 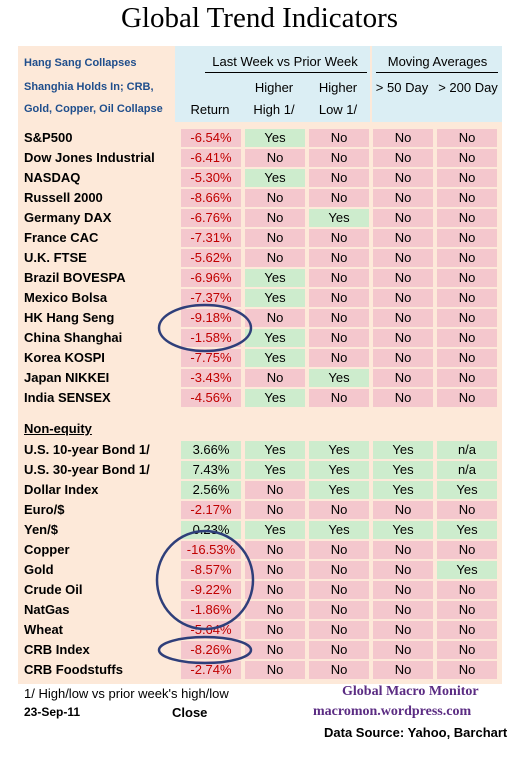 What do you see at coordinates (41, 529) in the screenshot?
I see `row-label: Yen/$` at bounding box center [41, 529].